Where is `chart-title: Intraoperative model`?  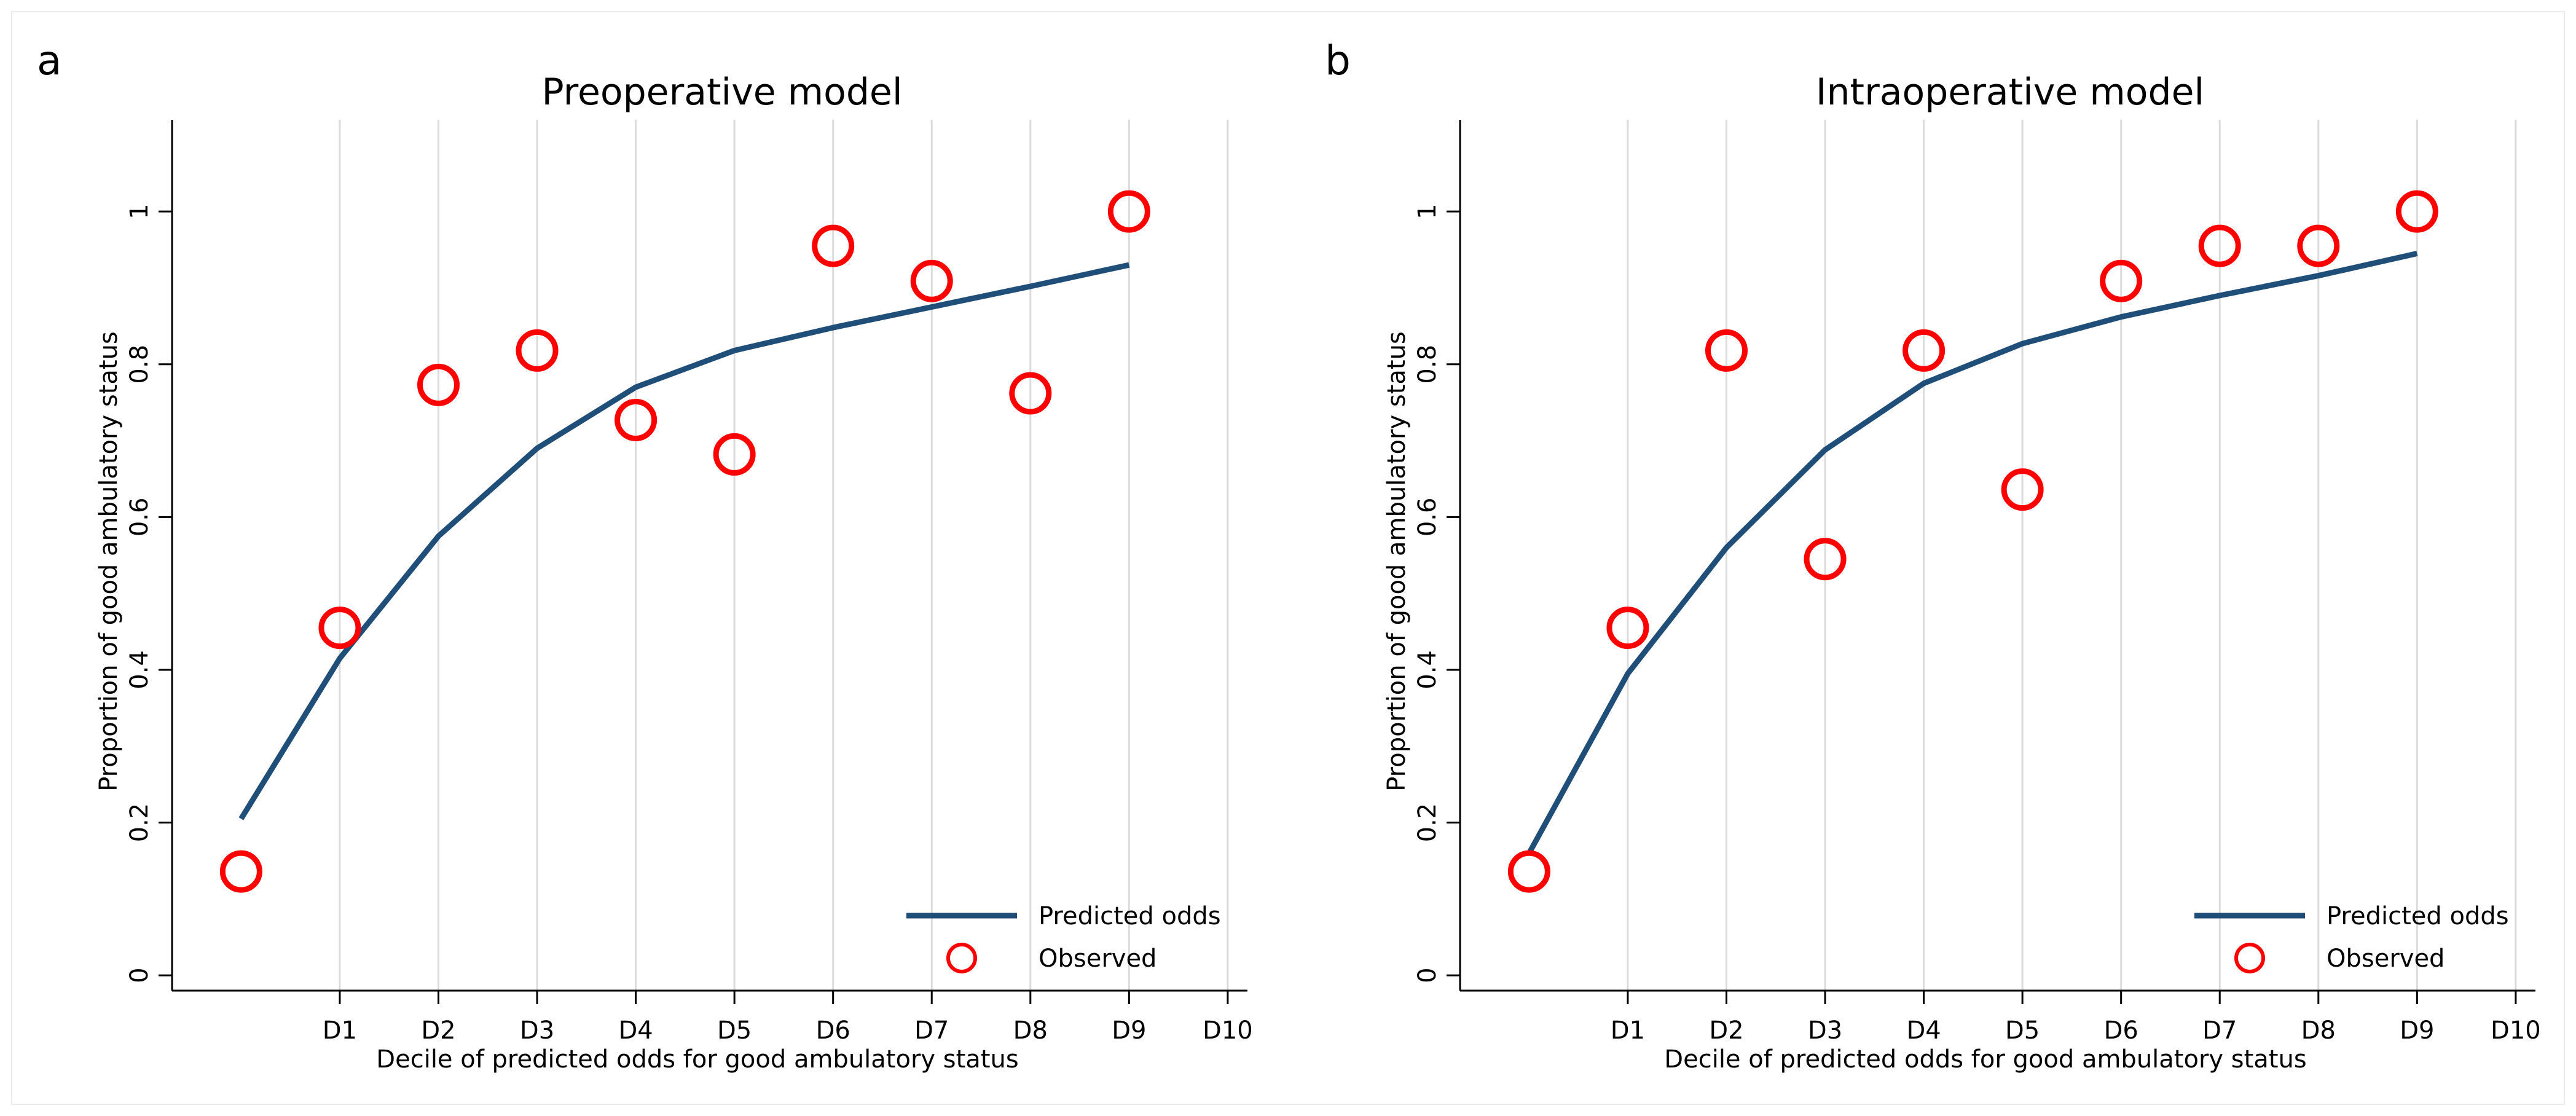 chart-title: Intraoperative model is located at coordinates (2010, 92).